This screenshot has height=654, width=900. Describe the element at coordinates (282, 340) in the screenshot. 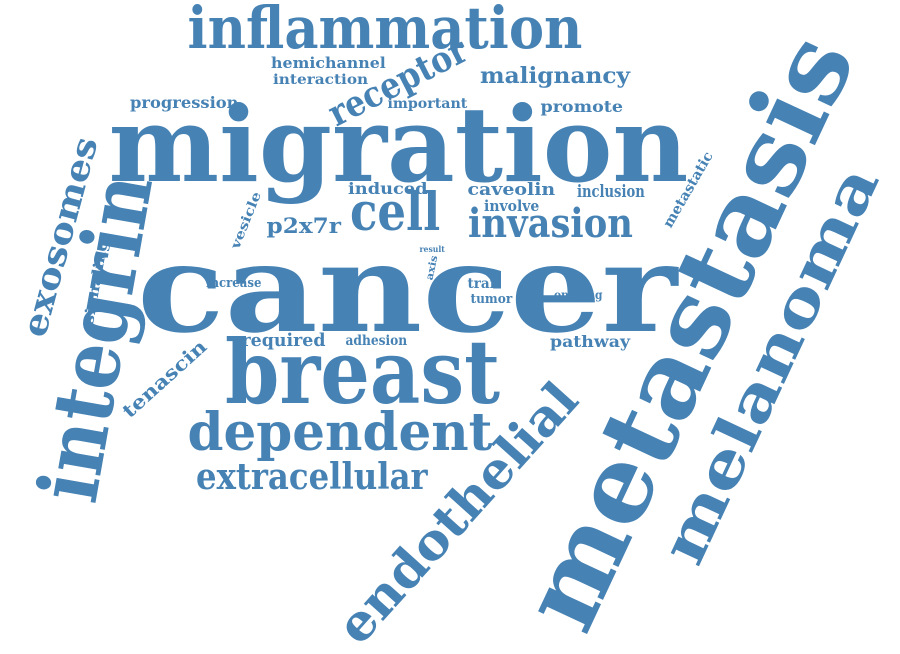

I see `word-required: required` at that location.